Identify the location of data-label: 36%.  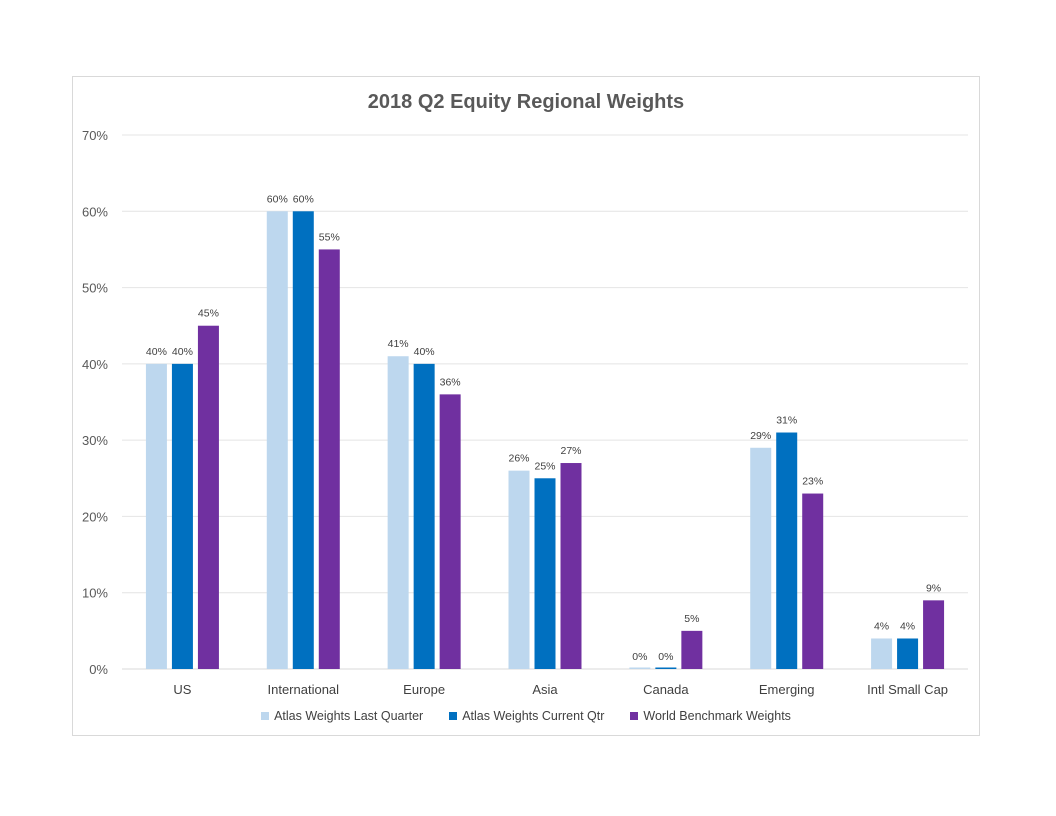
(450, 382).